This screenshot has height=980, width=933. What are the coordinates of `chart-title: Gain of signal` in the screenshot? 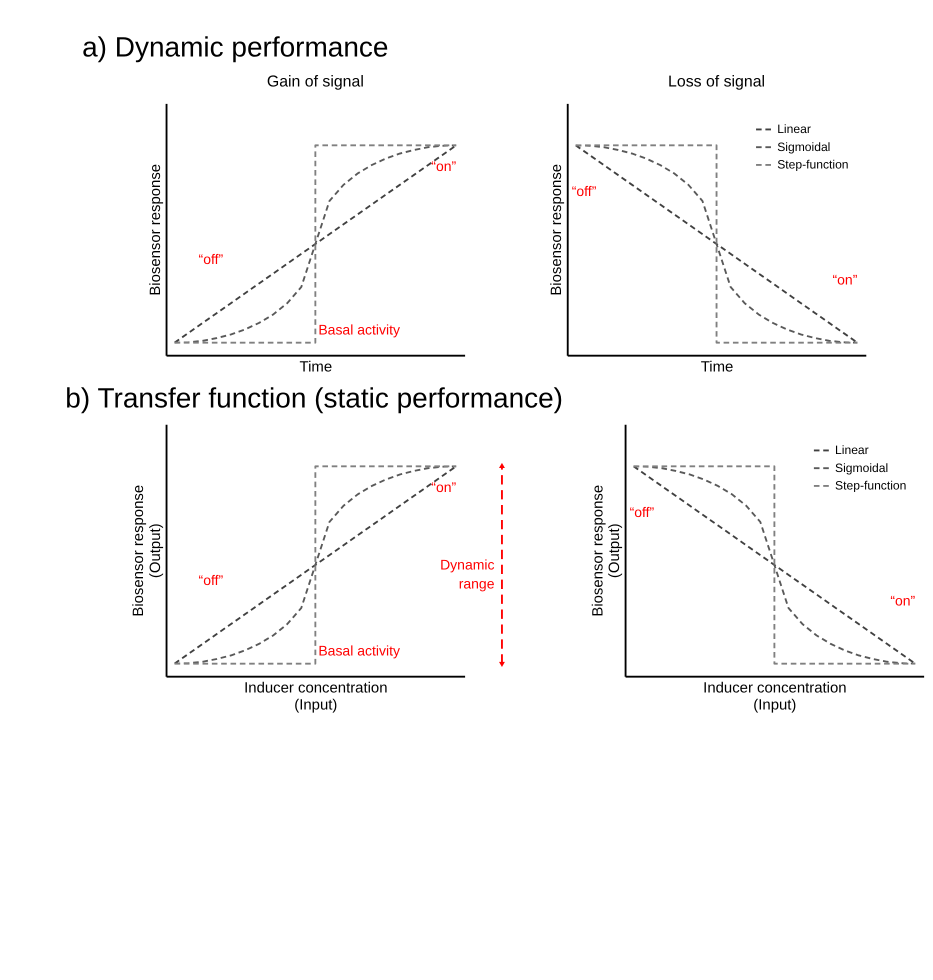 It's located at (315, 82).